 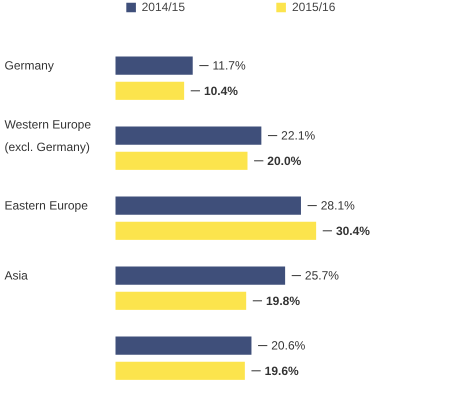 What do you see at coordinates (338, 205) in the screenshot?
I see `data-label: 28.1%` at bounding box center [338, 205].